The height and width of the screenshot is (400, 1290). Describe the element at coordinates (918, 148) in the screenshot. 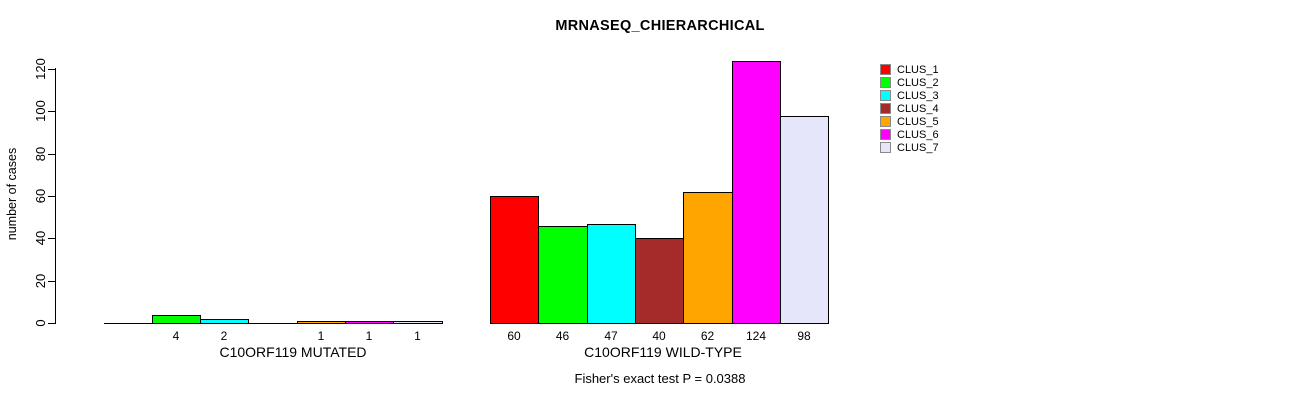

I see `legend-label: CLUS_7` at that location.